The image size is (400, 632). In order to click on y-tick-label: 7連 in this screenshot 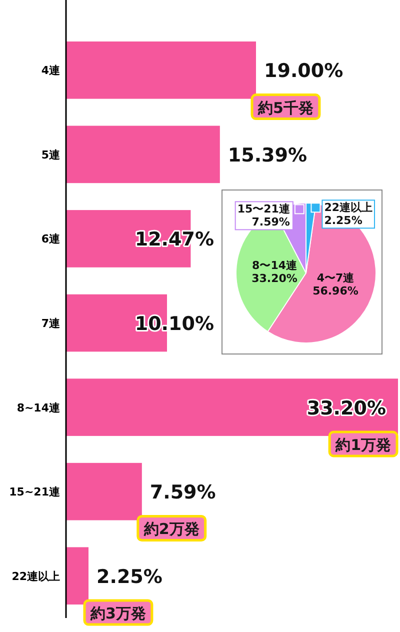, I will do `click(51, 323)`.